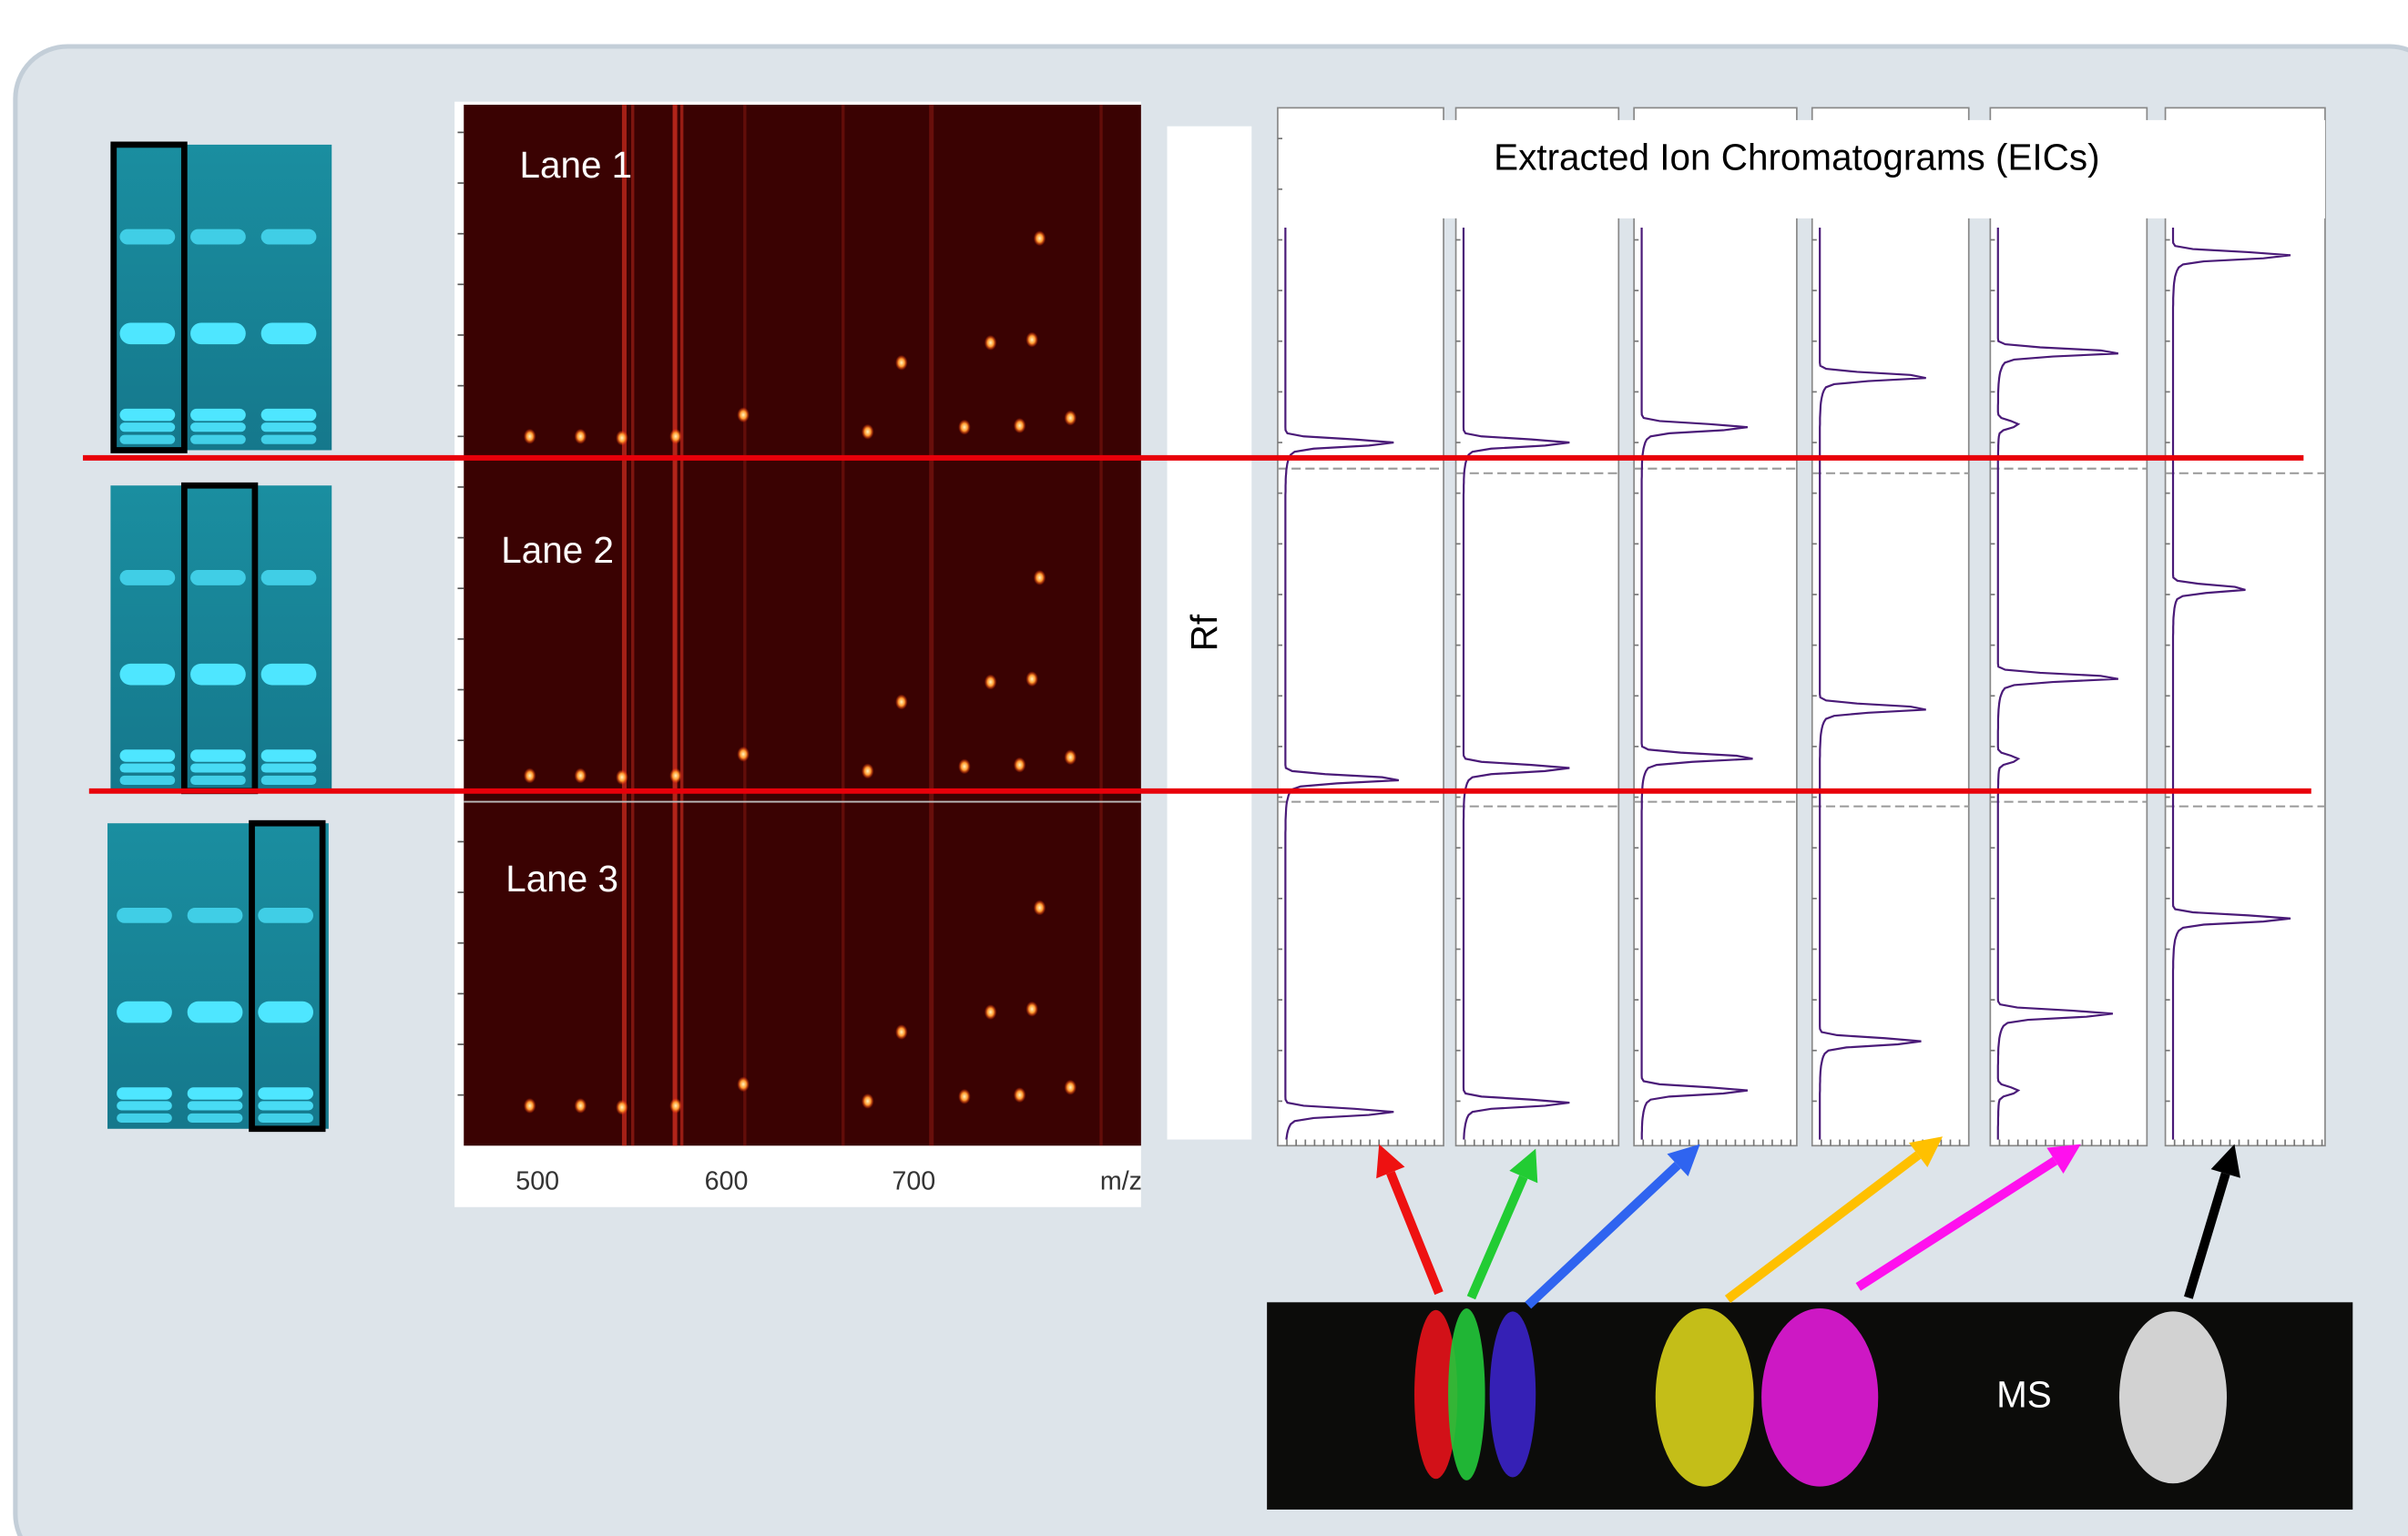 This screenshot has width=2408, height=1536. I want to click on rf-box, so click(1209, 633).